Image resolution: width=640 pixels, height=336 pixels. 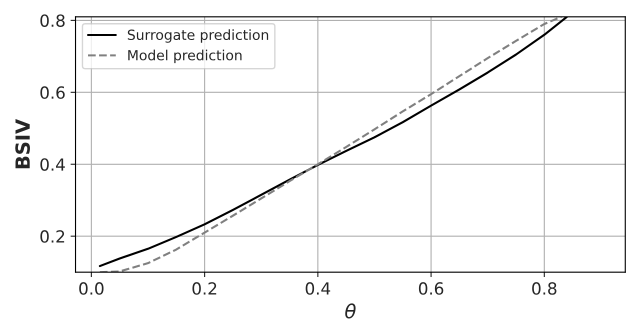 What do you see at coordinates (544, 288) in the screenshot?
I see `x-tick-label: 0.8` at bounding box center [544, 288].